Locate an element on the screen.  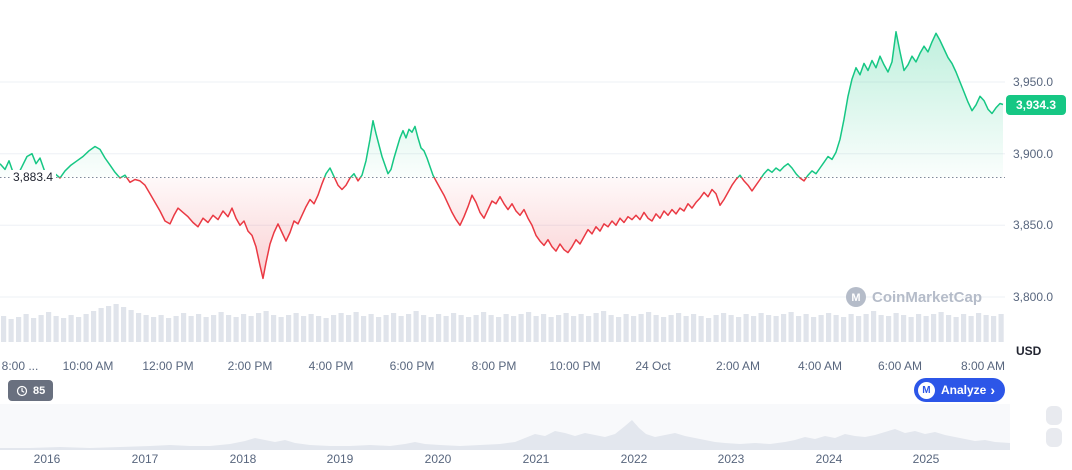
time-axis-label: 6:00 AM is located at coordinates (900, 366).